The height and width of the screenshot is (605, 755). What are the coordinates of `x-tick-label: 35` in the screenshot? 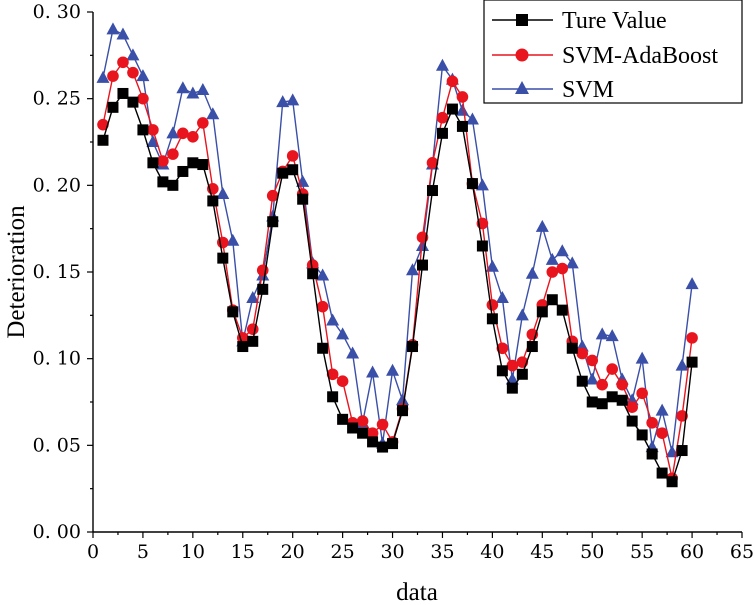 It's located at (442, 552).